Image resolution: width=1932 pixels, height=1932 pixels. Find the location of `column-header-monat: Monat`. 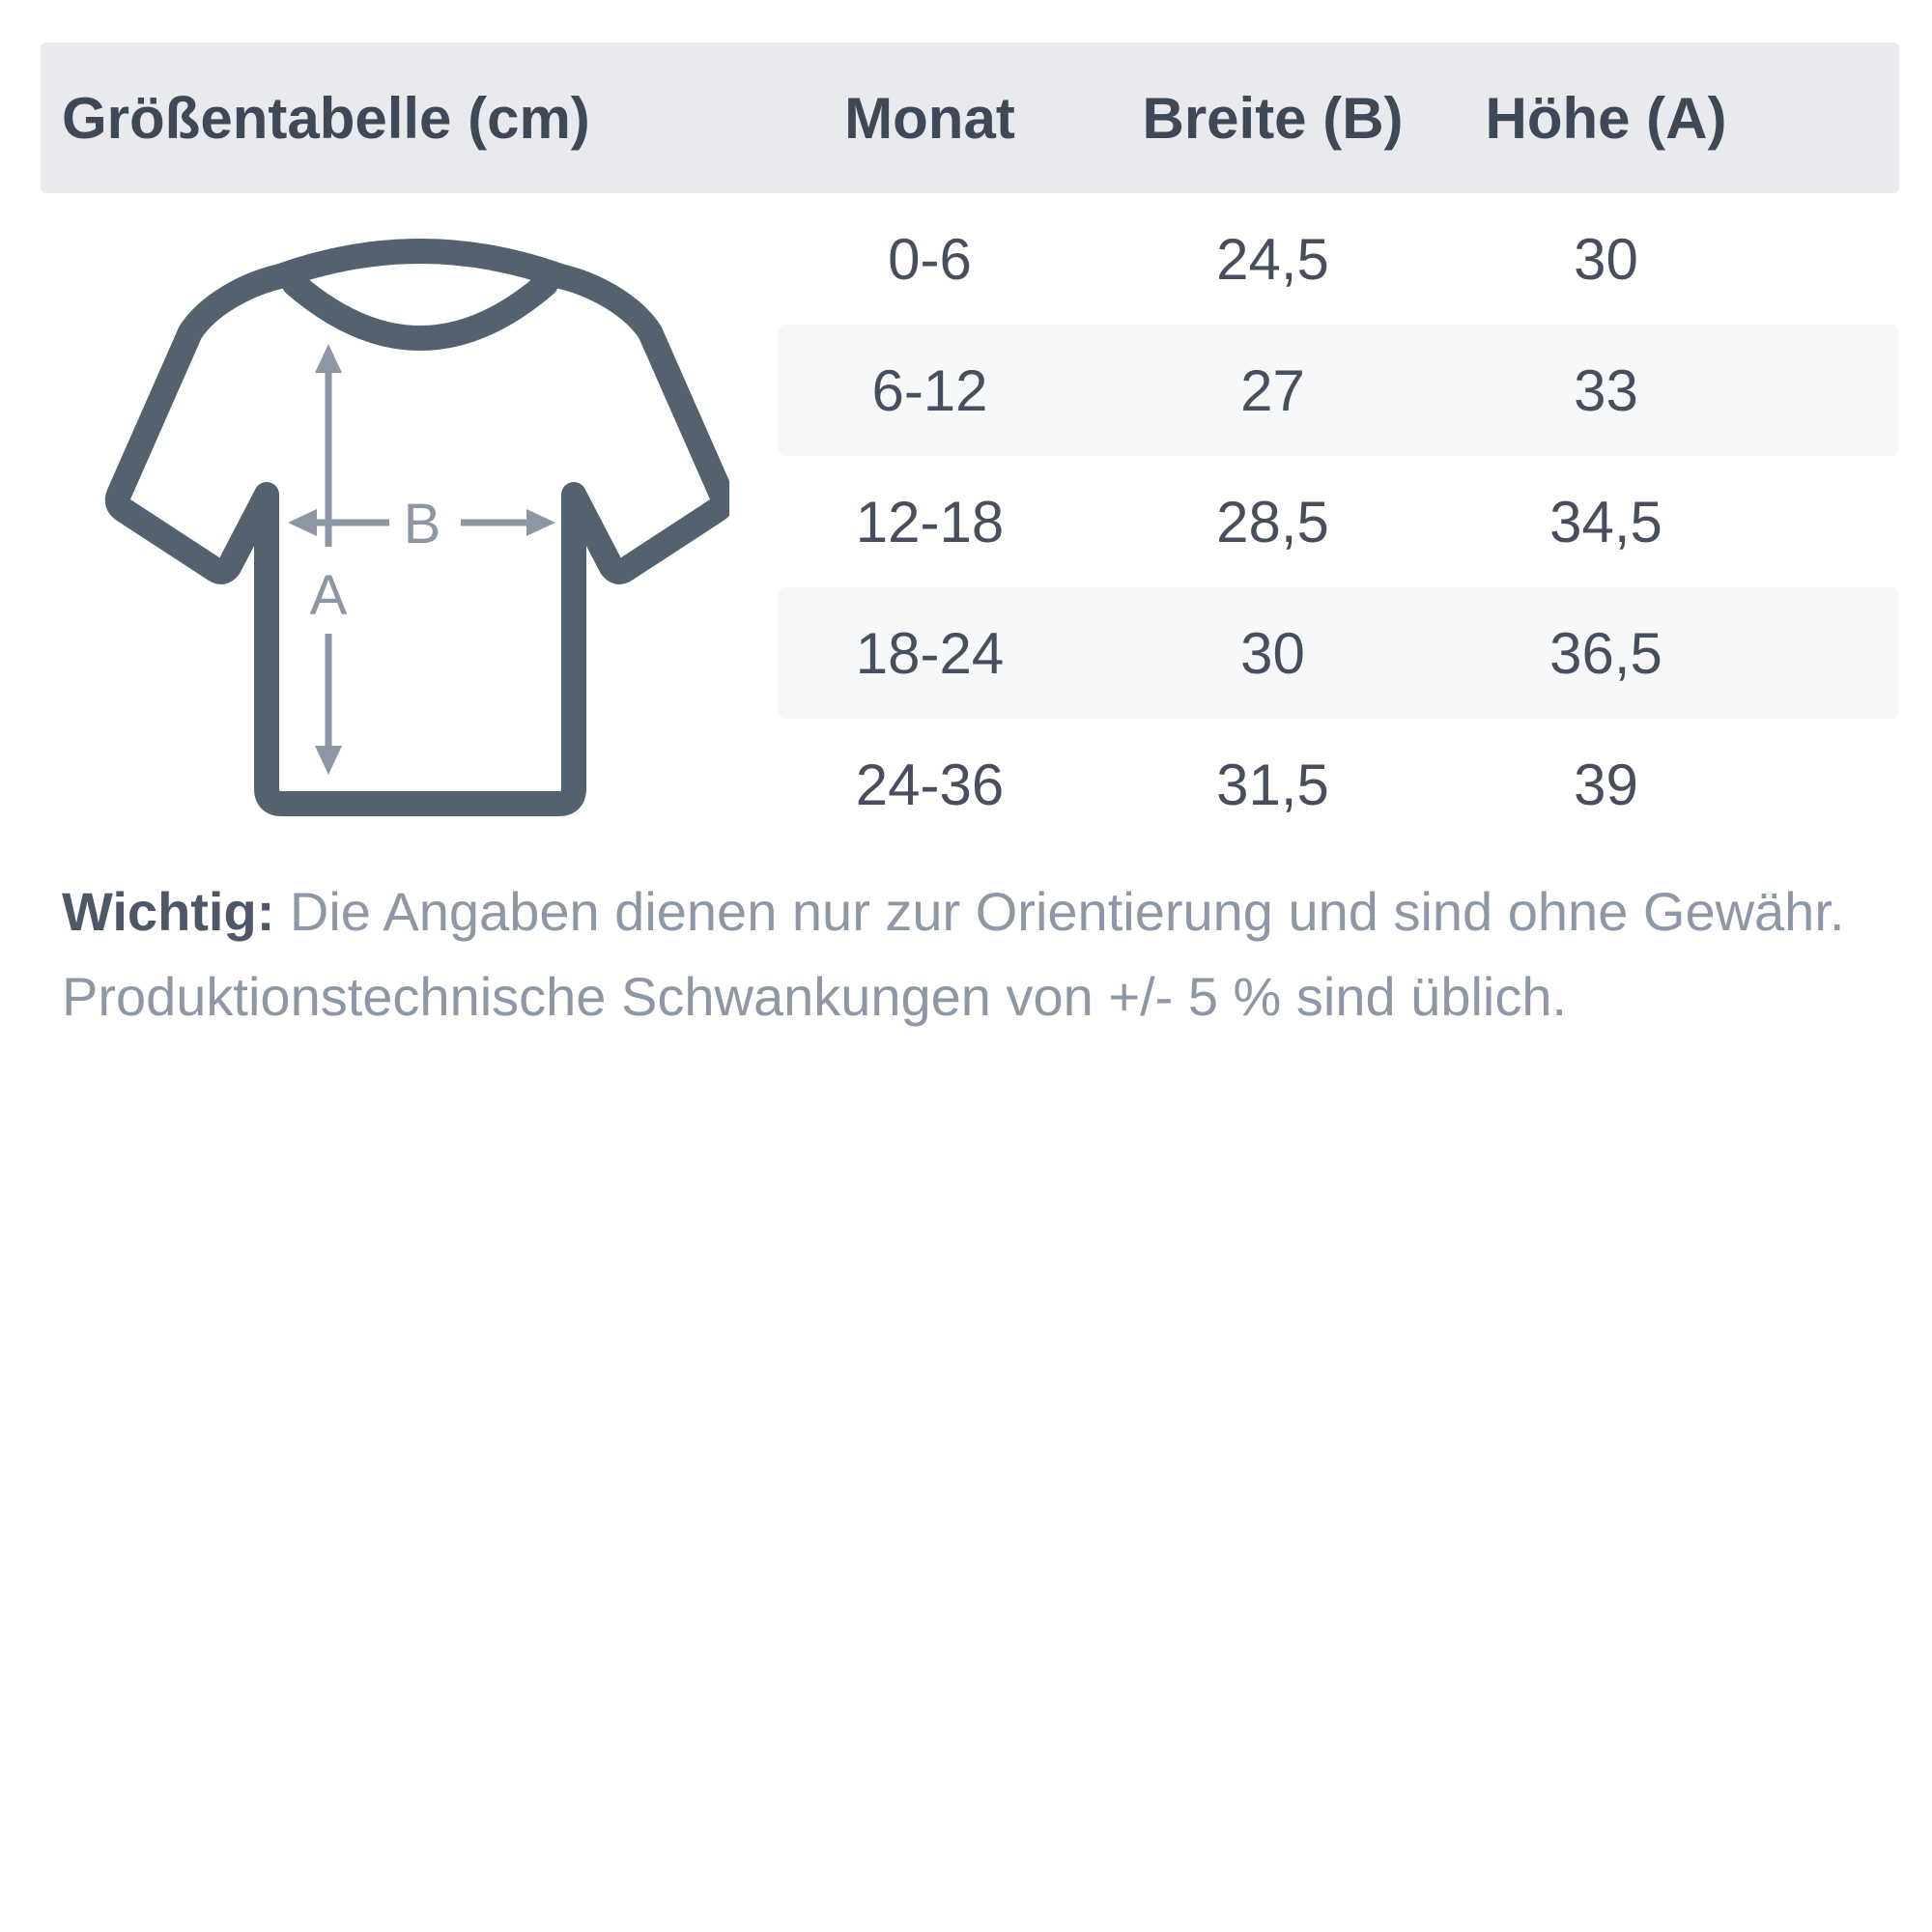

column-header-monat: Monat is located at coordinates (929, 118).